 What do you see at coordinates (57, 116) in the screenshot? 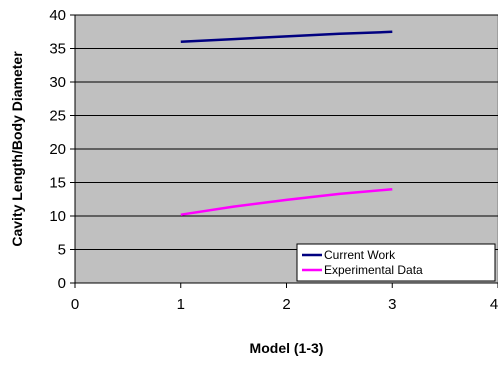
I see `y-tick-label: 25` at bounding box center [57, 116].